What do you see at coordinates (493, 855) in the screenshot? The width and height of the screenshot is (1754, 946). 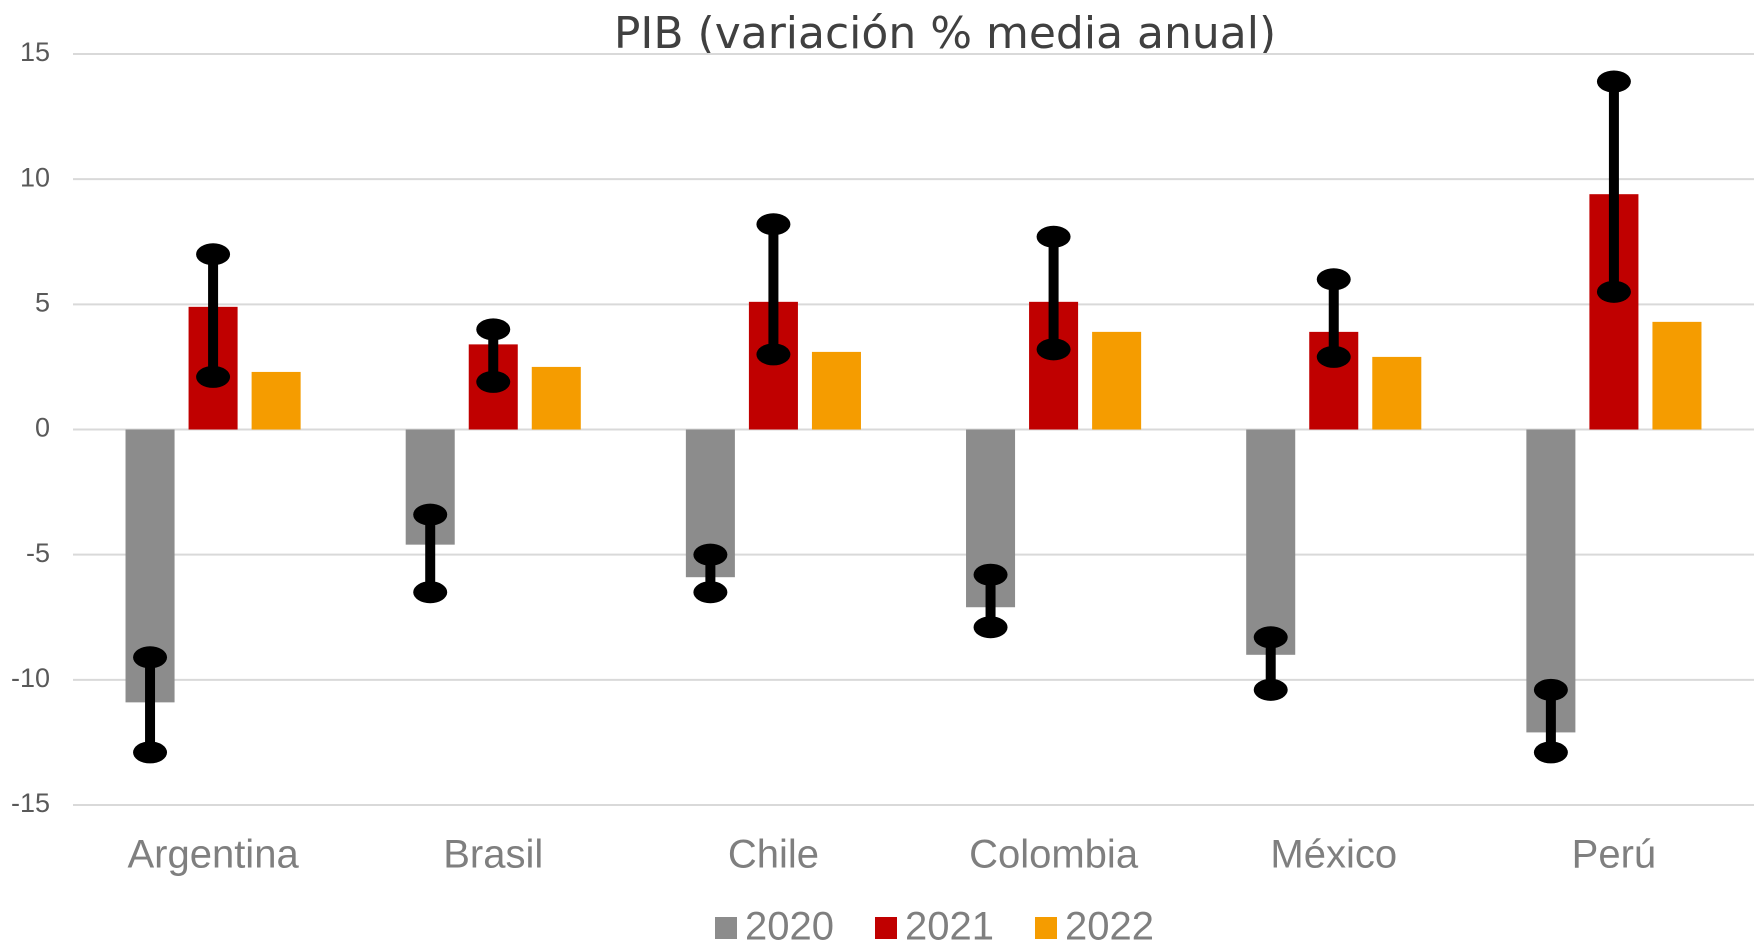 I see `x-tick-label: Brasil` at bounding box center [493, 855].